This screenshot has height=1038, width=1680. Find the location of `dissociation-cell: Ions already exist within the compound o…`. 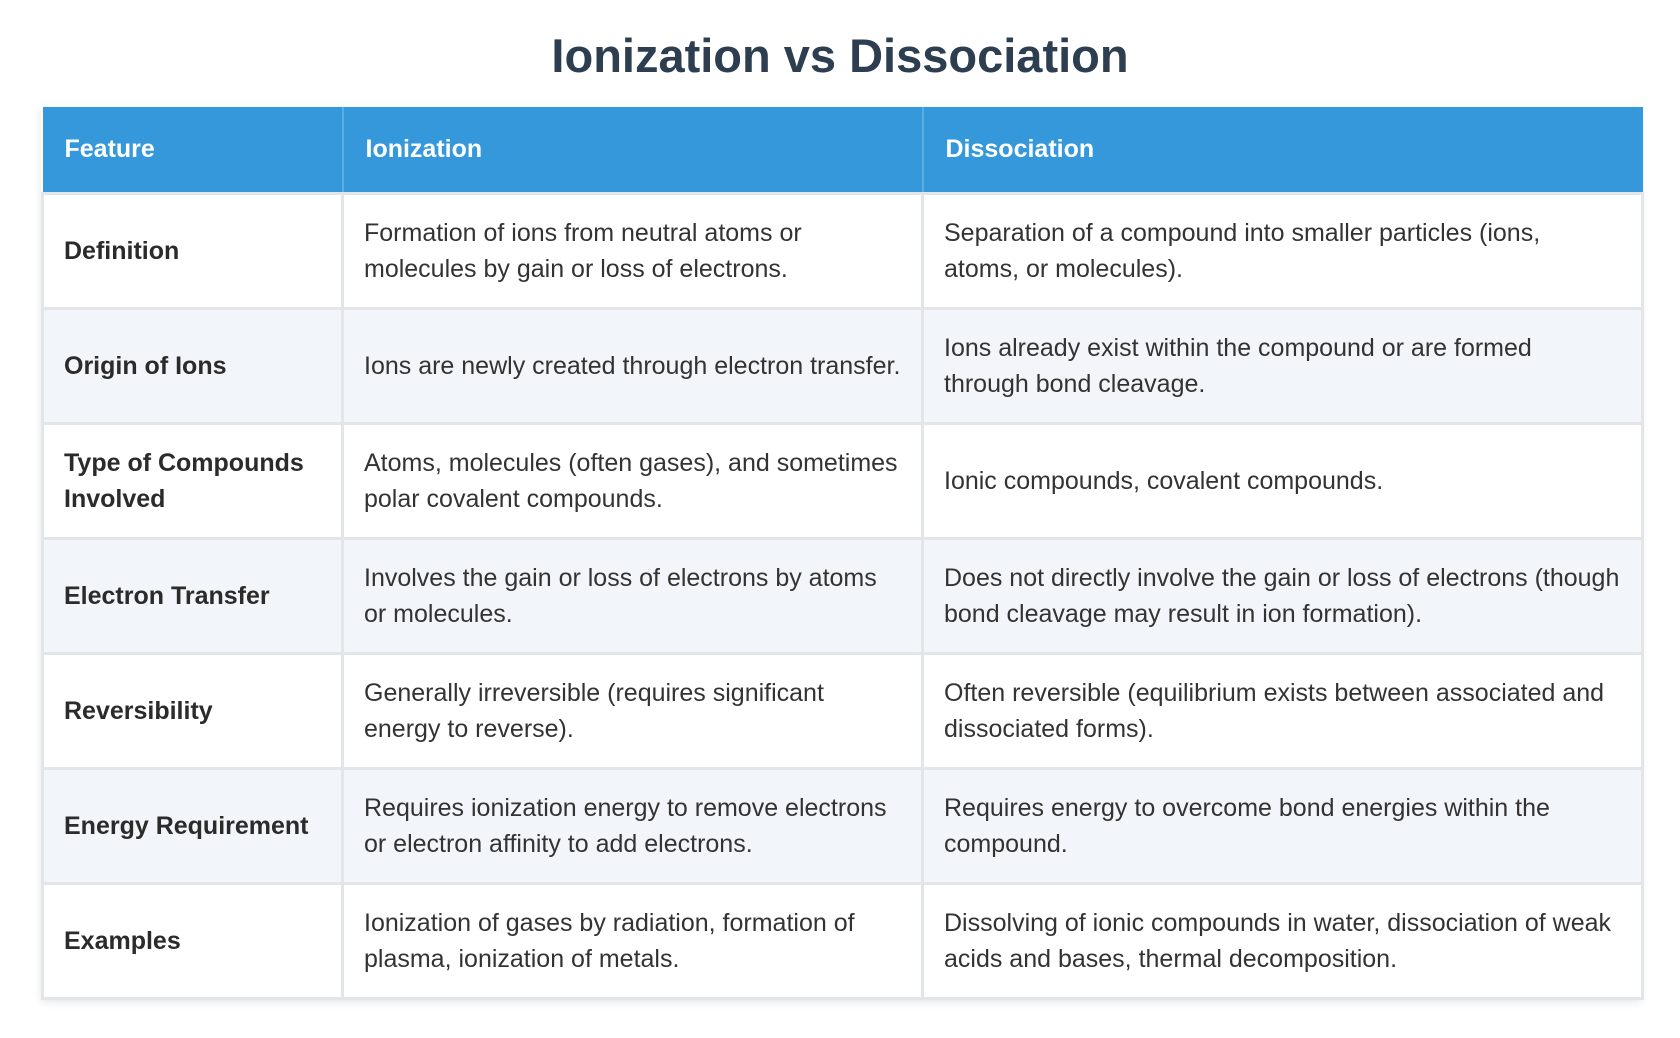

dissociation-cell: Ions already exist within the compound o… is located at coordinates (1282, 365).